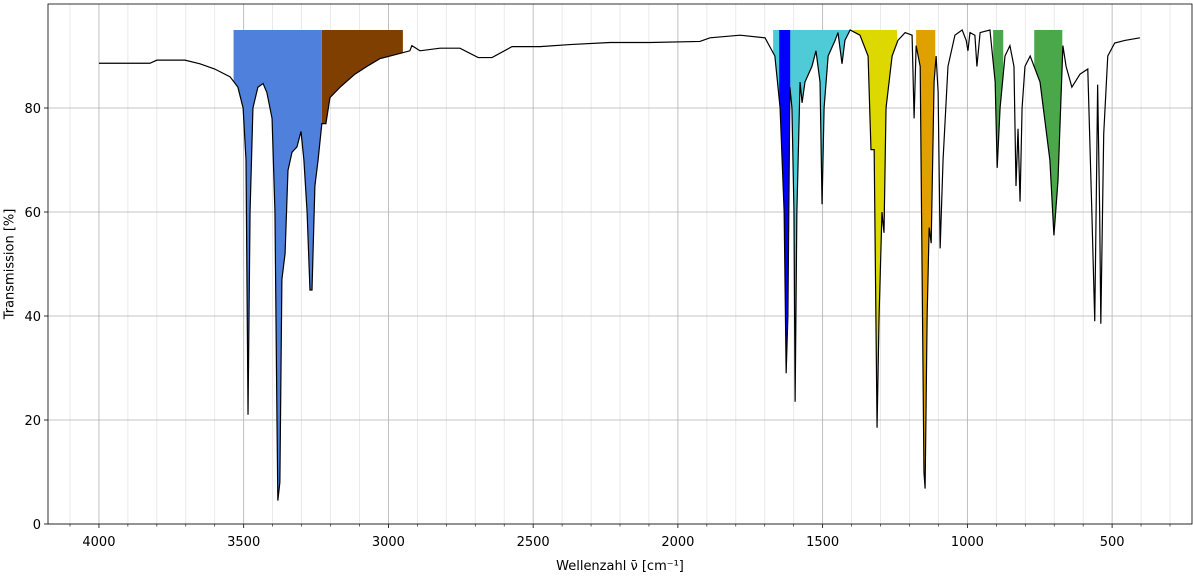  What do you see at coordinates (967, 542) in the screenshot?
I see `x-tick-label: 1000` at bounding box center [967, 542].